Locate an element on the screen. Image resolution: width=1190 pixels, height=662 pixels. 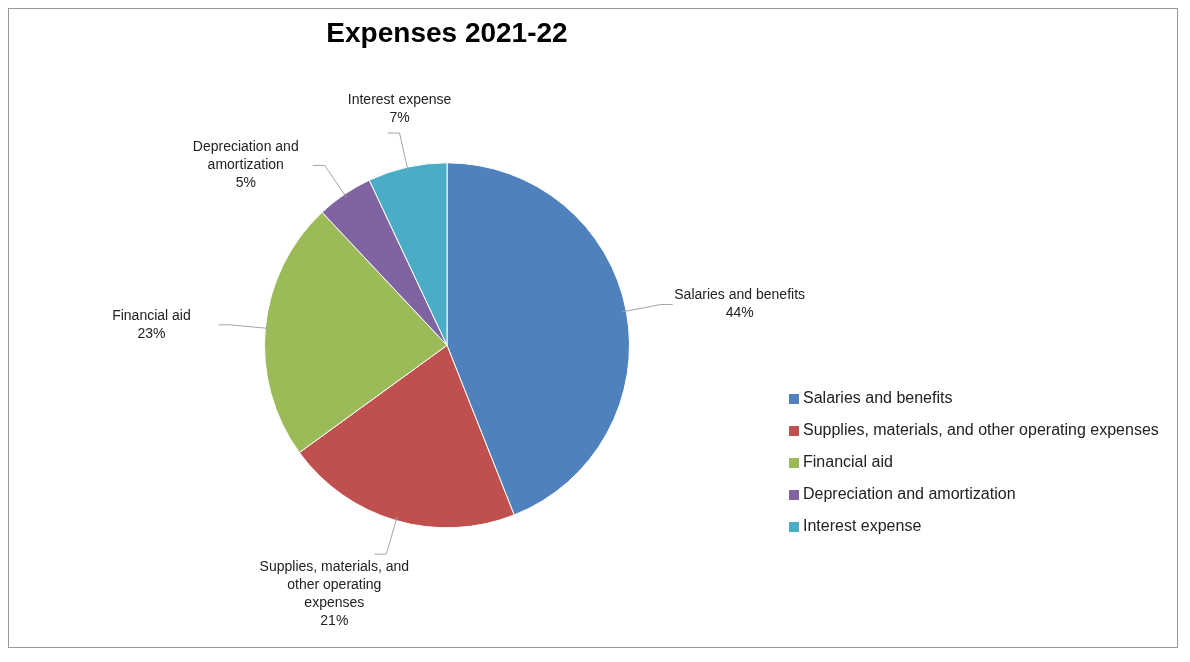
data-label: 21% is located at coordinates (334, 620).